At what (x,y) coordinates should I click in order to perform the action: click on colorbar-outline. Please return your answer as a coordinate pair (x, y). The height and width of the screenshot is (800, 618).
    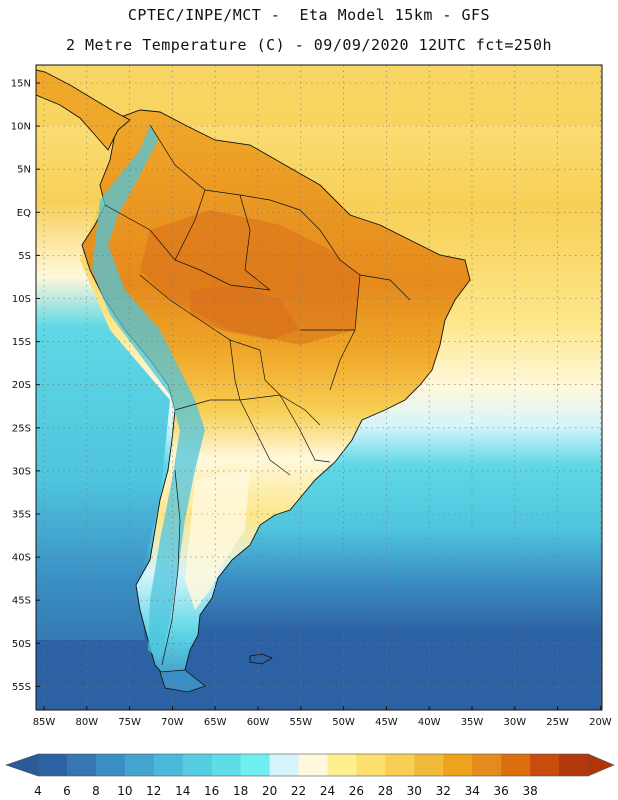
    Looking at the image, I should click on (313, 765).